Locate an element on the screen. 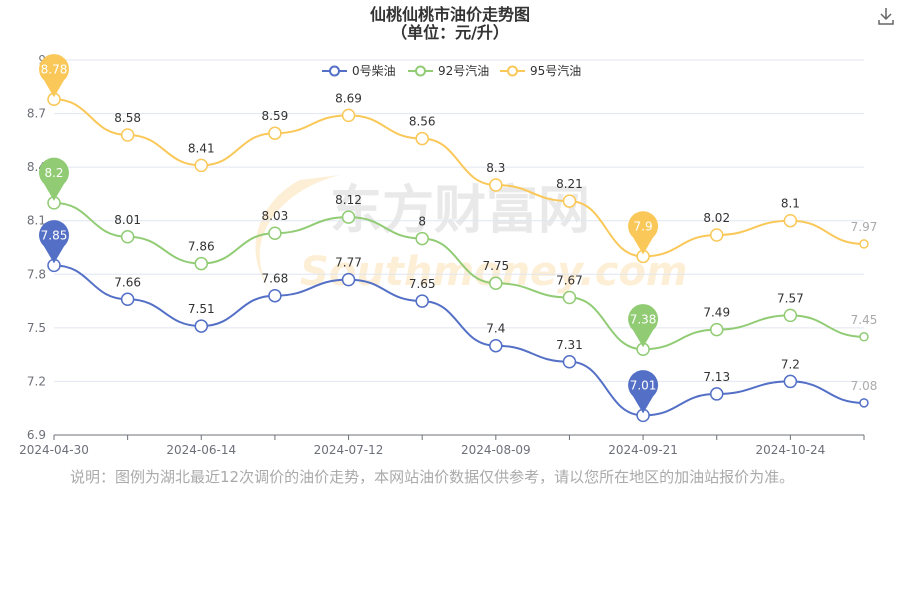 This screenshot has width=900, height=600. data-label: 7.49 is located at coordinates (716, 313).